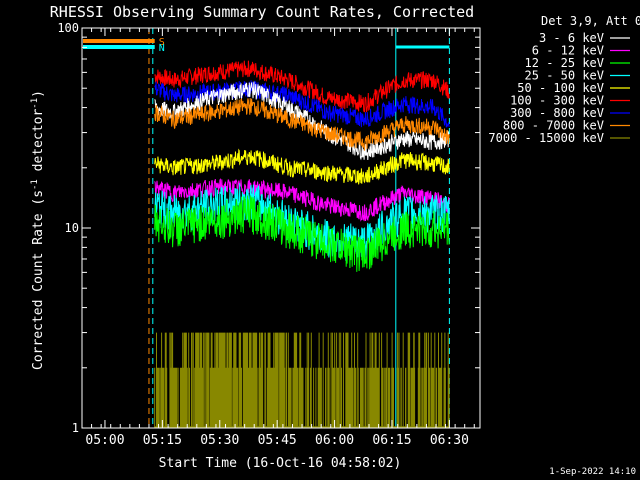 This screenshot has width=640, height=480. Describe the element at coordinates (590, 21) in the screenshot. I see `legend-header: Det 3,9, Att 0` at that location.